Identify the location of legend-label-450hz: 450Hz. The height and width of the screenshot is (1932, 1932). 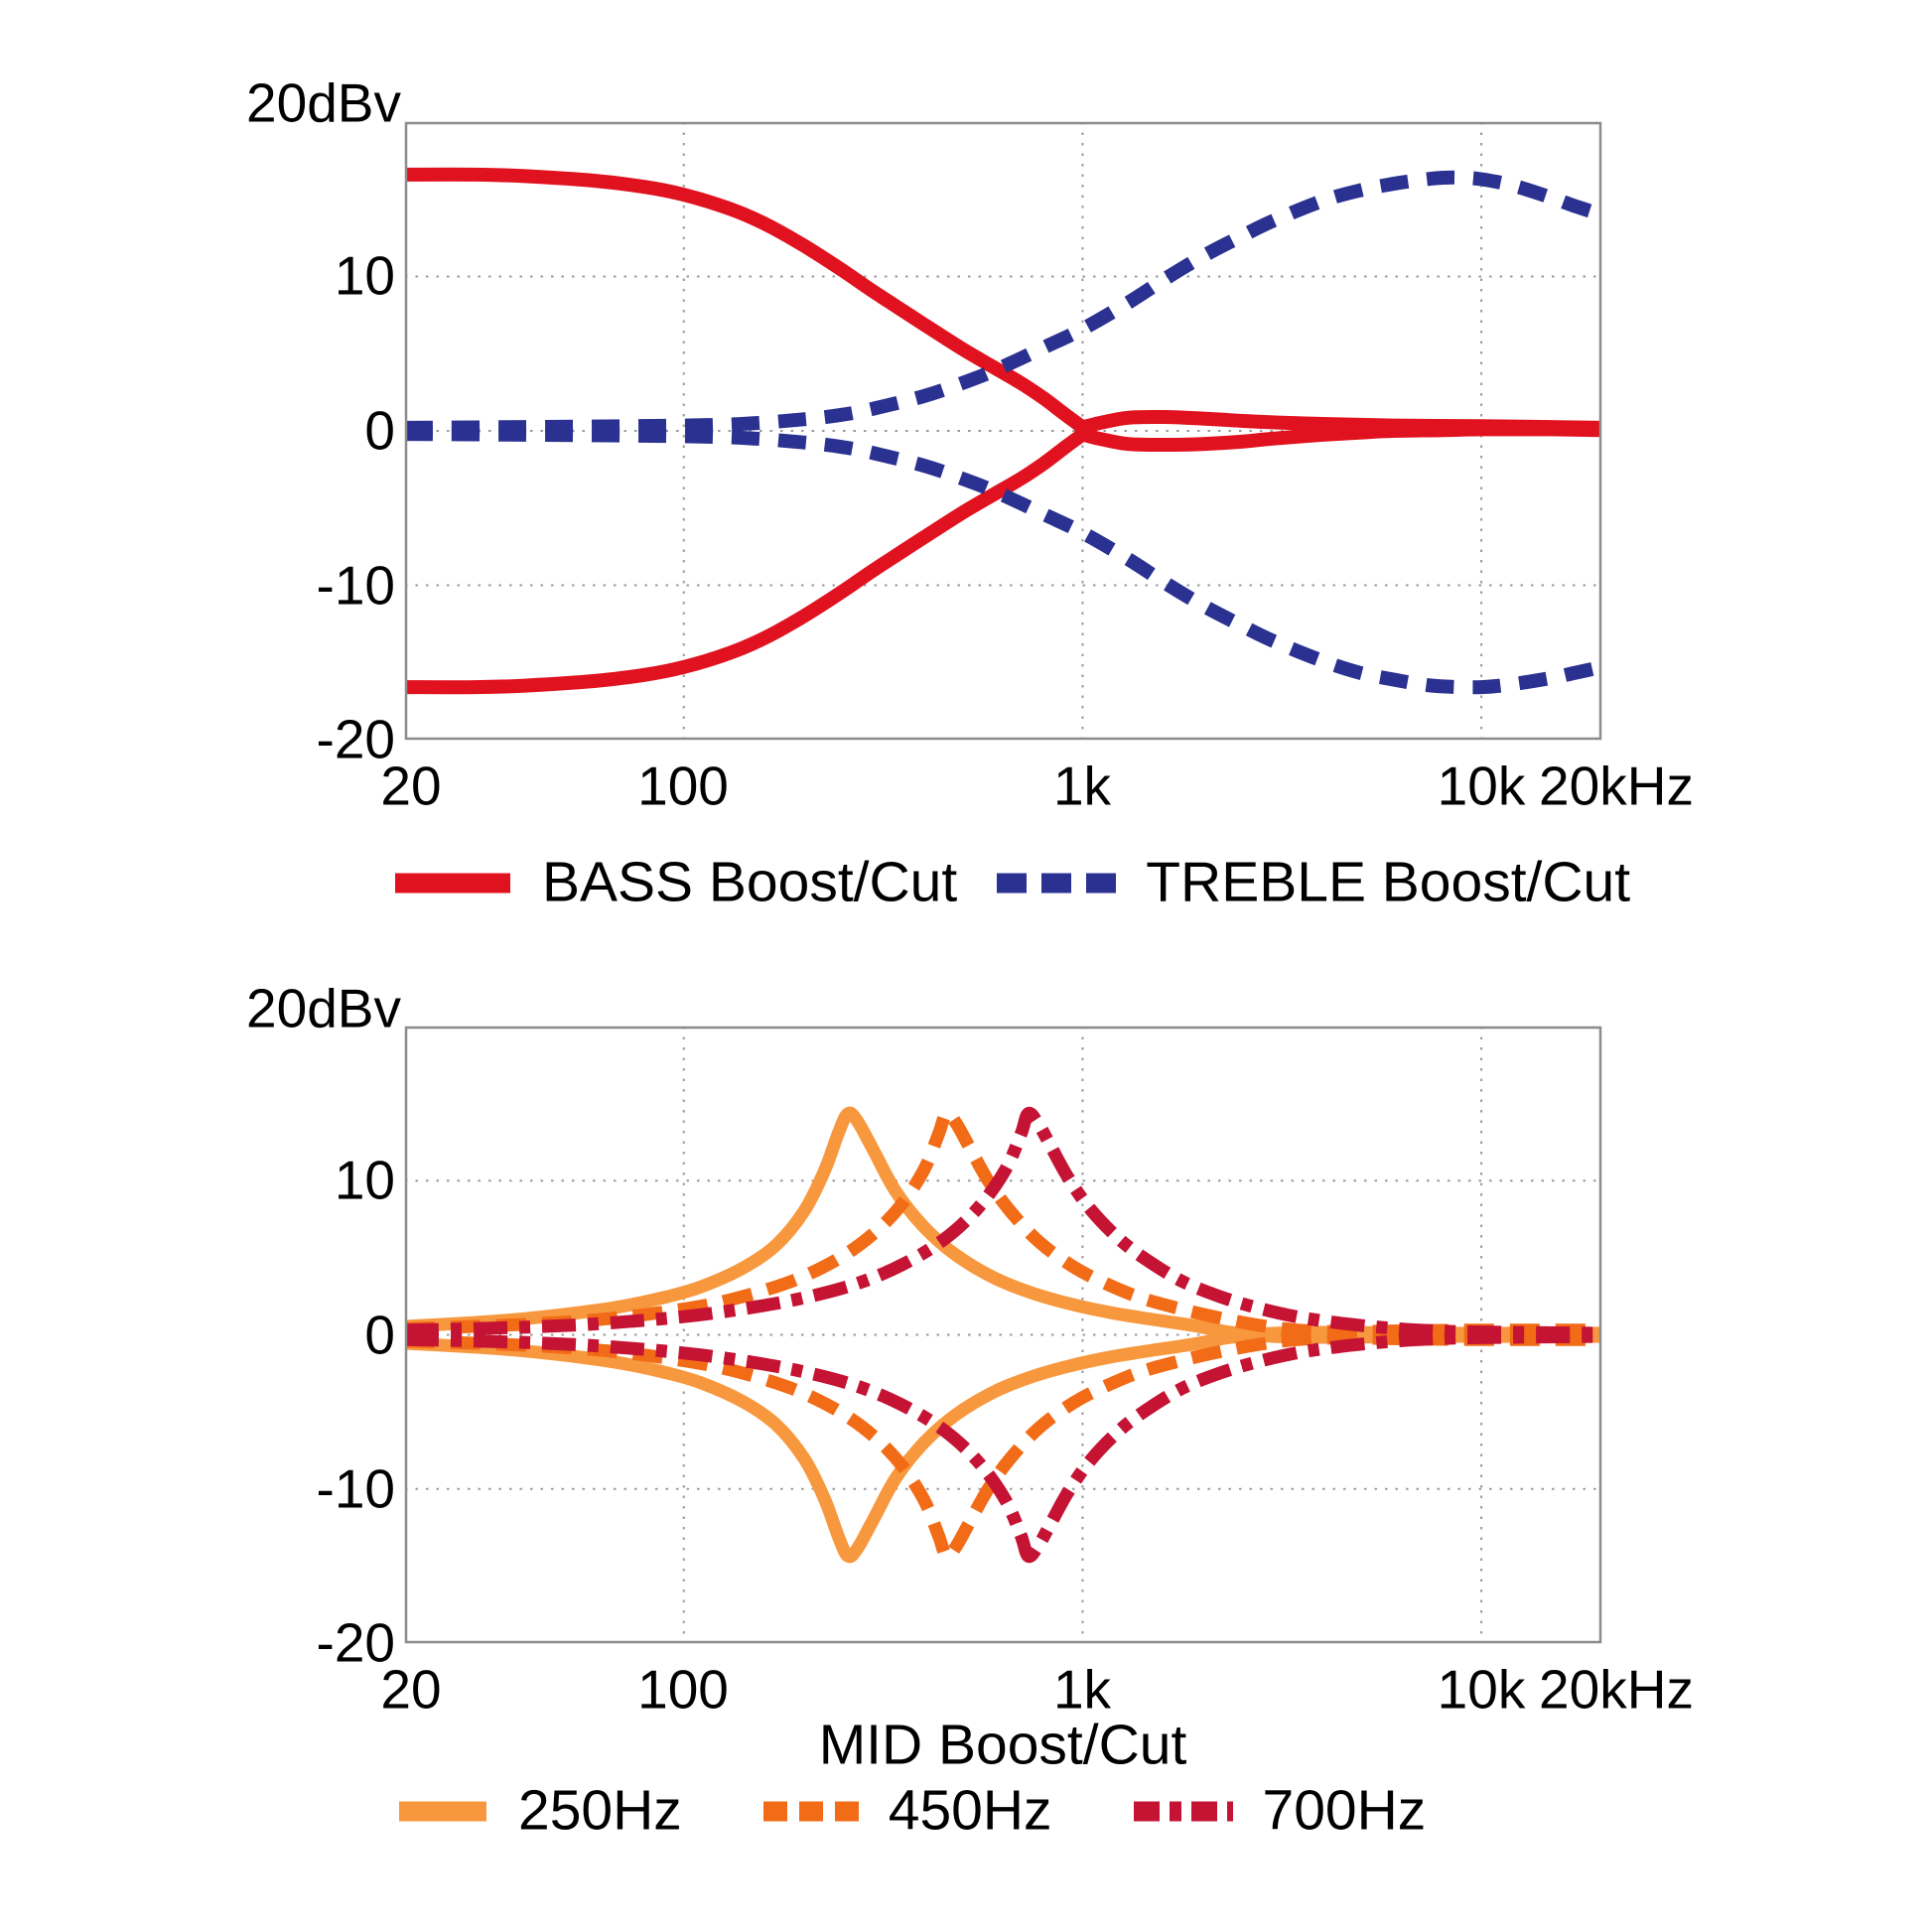
(970, 1810).